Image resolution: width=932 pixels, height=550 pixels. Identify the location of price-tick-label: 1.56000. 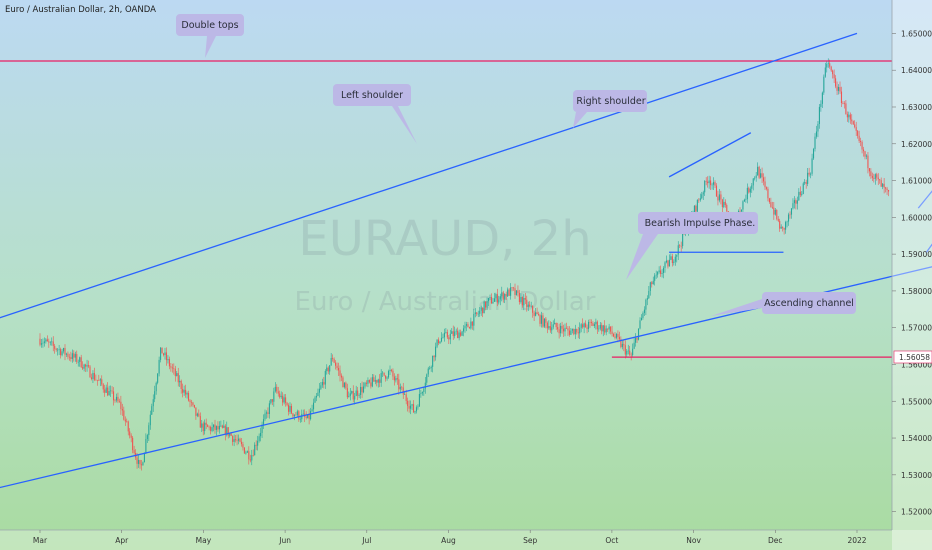
(916, 364).